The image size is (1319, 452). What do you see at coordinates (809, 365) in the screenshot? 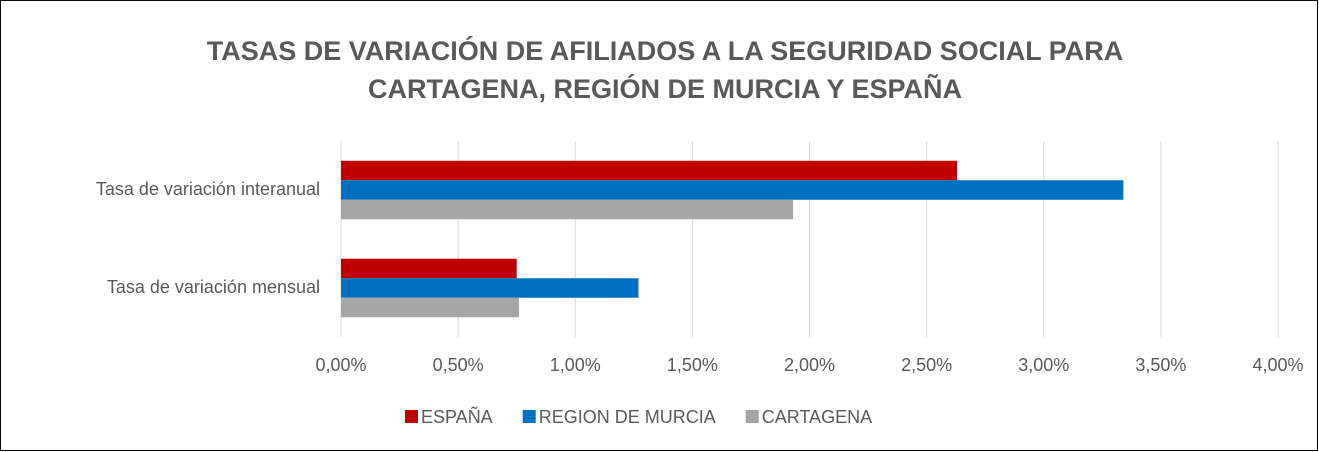
I see `x-tick-label: 2,00%` at bounding box center [809, 365].